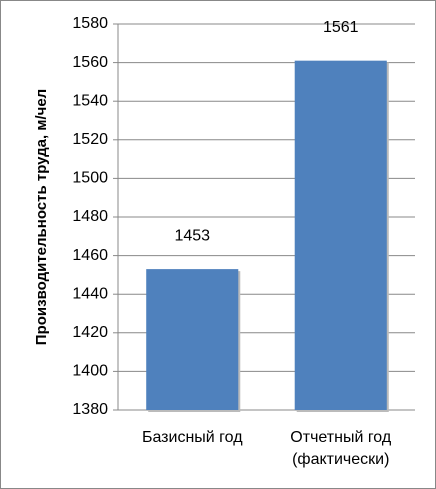 Image resolution: width=436 pixels, height=489 pixels. Describe the element at coordinates (90, 62) in the screenshot. I see `y-tick-label: 1560` at that location.